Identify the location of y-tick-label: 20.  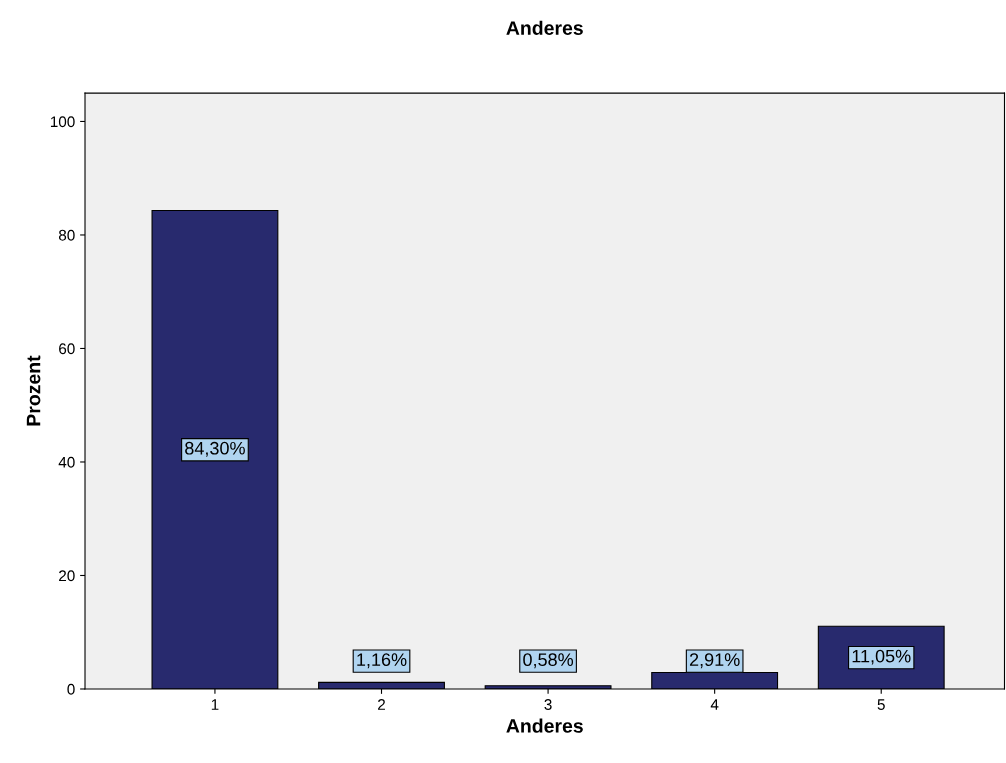
(67, 576).